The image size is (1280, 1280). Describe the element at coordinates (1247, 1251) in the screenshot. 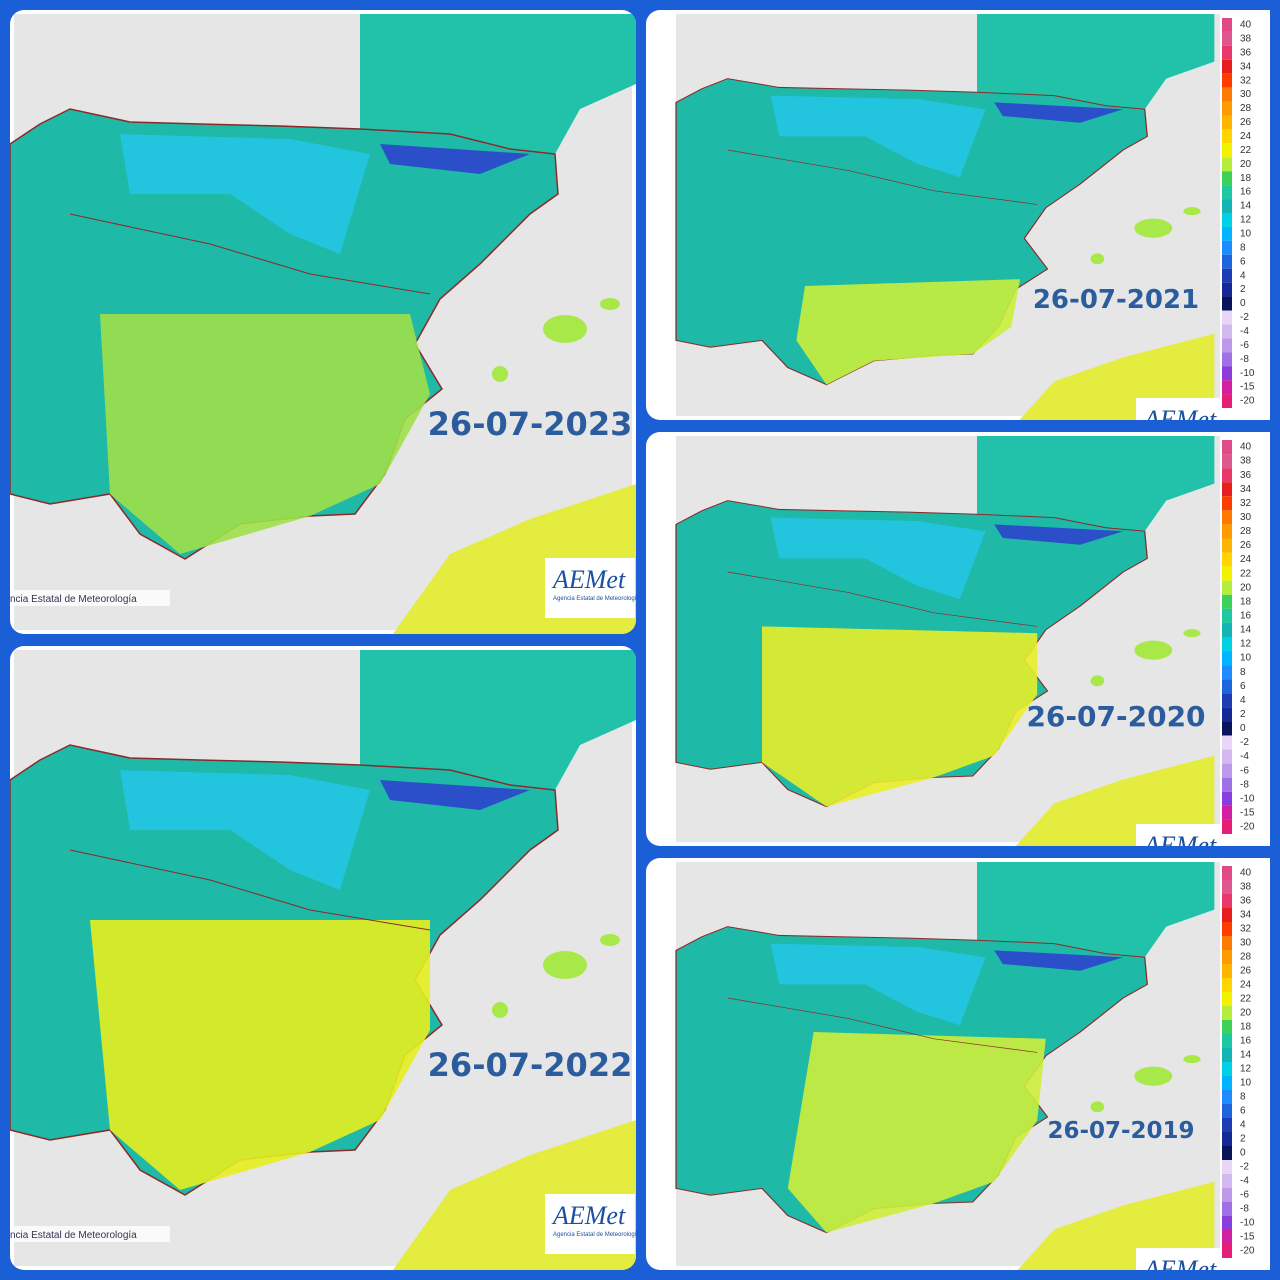

I see `legend-label: -20` at that location.